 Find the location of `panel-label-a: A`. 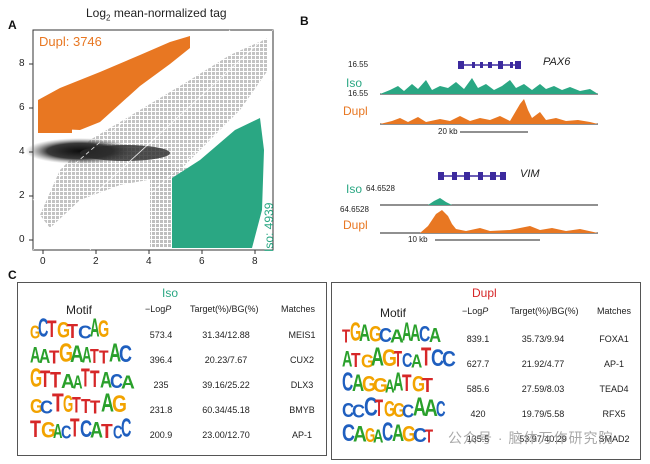

panel-label-a: A is located at coordinates (12, 25).